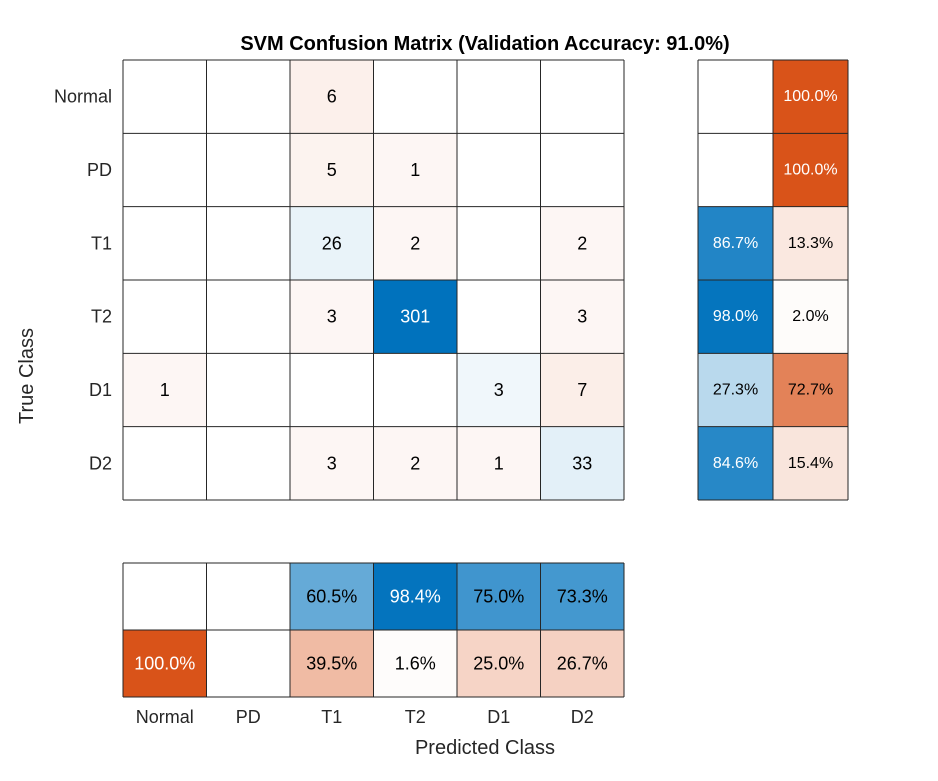 Image resolution: width=938 pixels, height=781 pixels. What do you see at coordinates (415, 717) in the screenshot?
I see `x-tick-label: T2` at bounding box center [415, 717].